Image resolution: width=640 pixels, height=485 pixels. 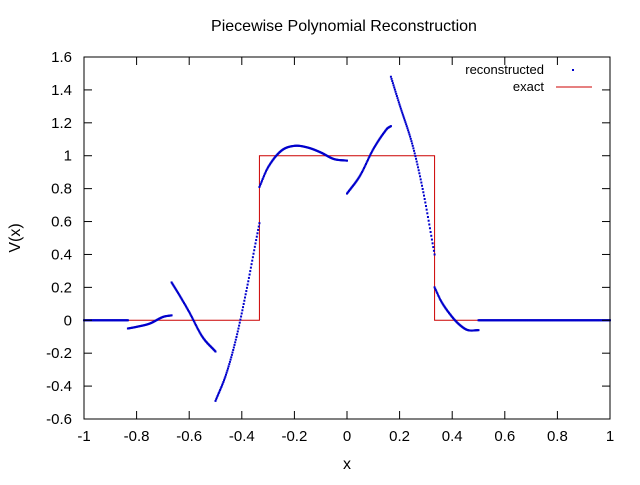 What do you see at coordinates (59, 353) in the screenshot?
I see `y-tick-label: -0.2` at bounding box center [59, 353].